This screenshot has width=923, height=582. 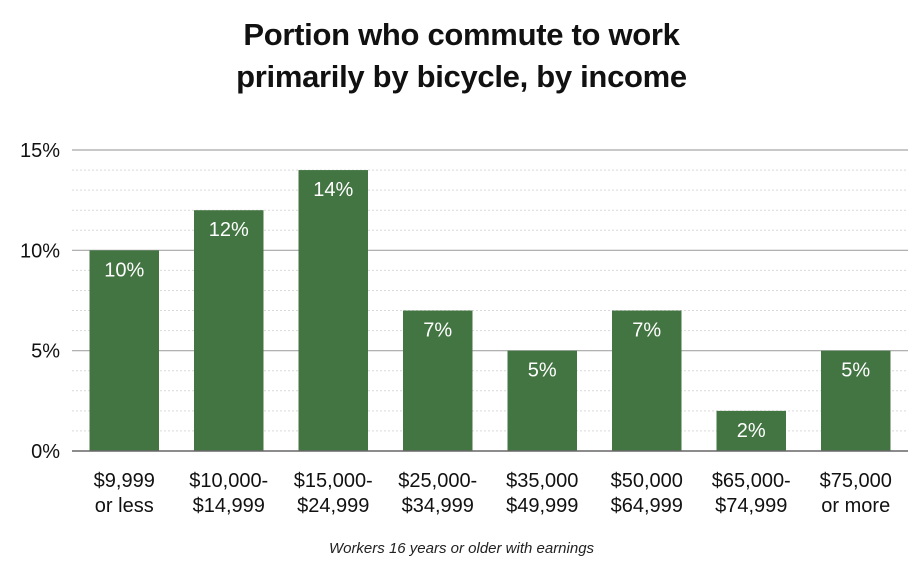 What do you see at coordinates (461, 34) in the screenshot?
I see `chart-title-line-1: Portion who commute to work` at bounding box center [461, 34].